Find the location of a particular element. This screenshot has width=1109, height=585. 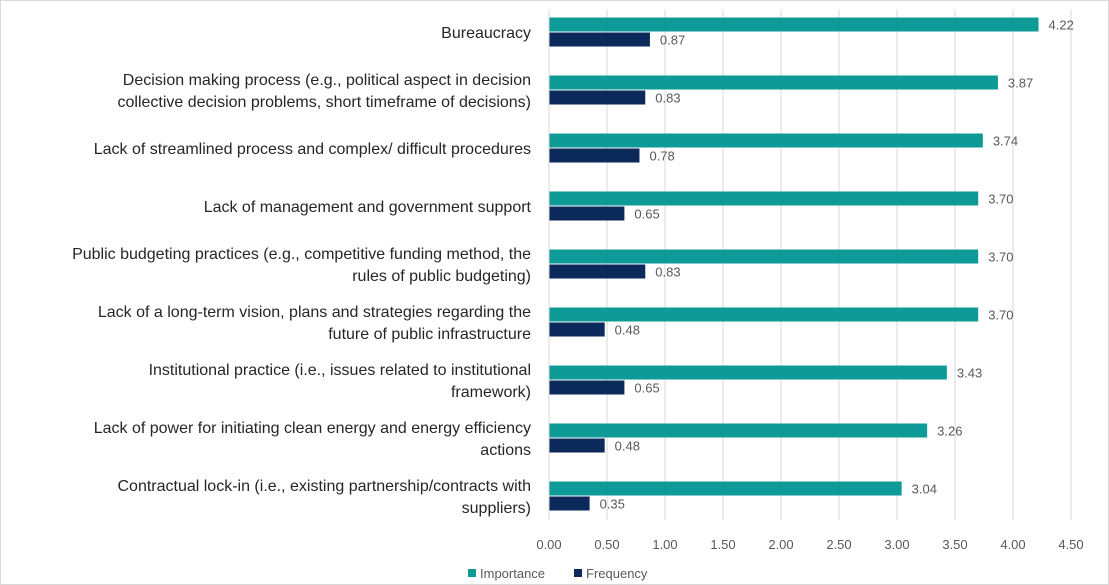

x-tick-label: 3.50 is located at coordinates (954, 544).